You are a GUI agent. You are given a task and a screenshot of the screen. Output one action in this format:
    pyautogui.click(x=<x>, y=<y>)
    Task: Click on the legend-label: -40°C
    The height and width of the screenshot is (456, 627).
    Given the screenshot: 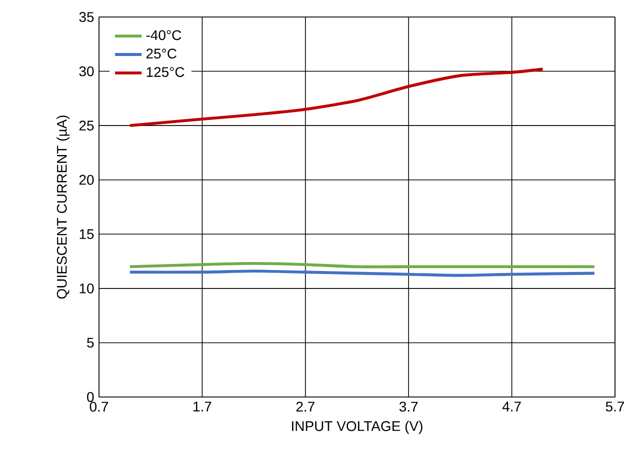 What is the action you would take?
    pyautogui.click(x=164, y=35)
    